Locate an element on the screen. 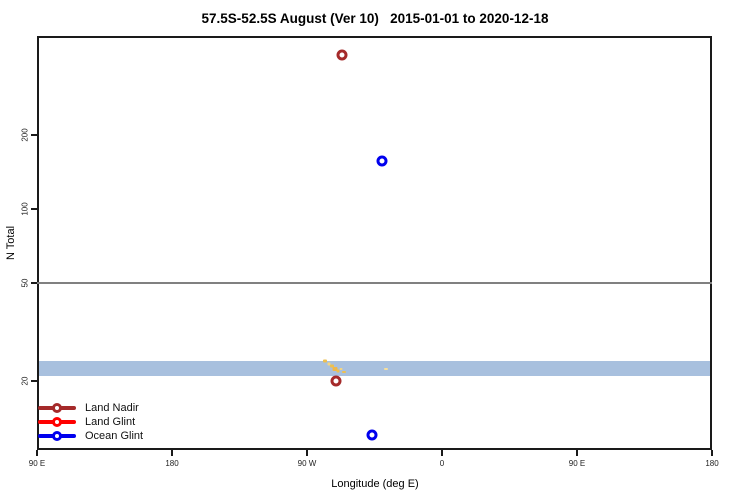 This screenshot has height=500, width=750. land-glint-marker-icon is located at coordinates (57, 421).